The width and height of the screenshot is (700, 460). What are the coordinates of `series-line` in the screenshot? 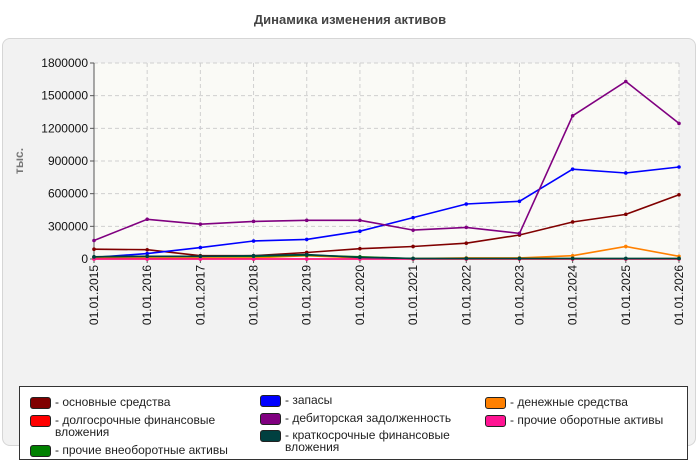 It's located at (386, 256).